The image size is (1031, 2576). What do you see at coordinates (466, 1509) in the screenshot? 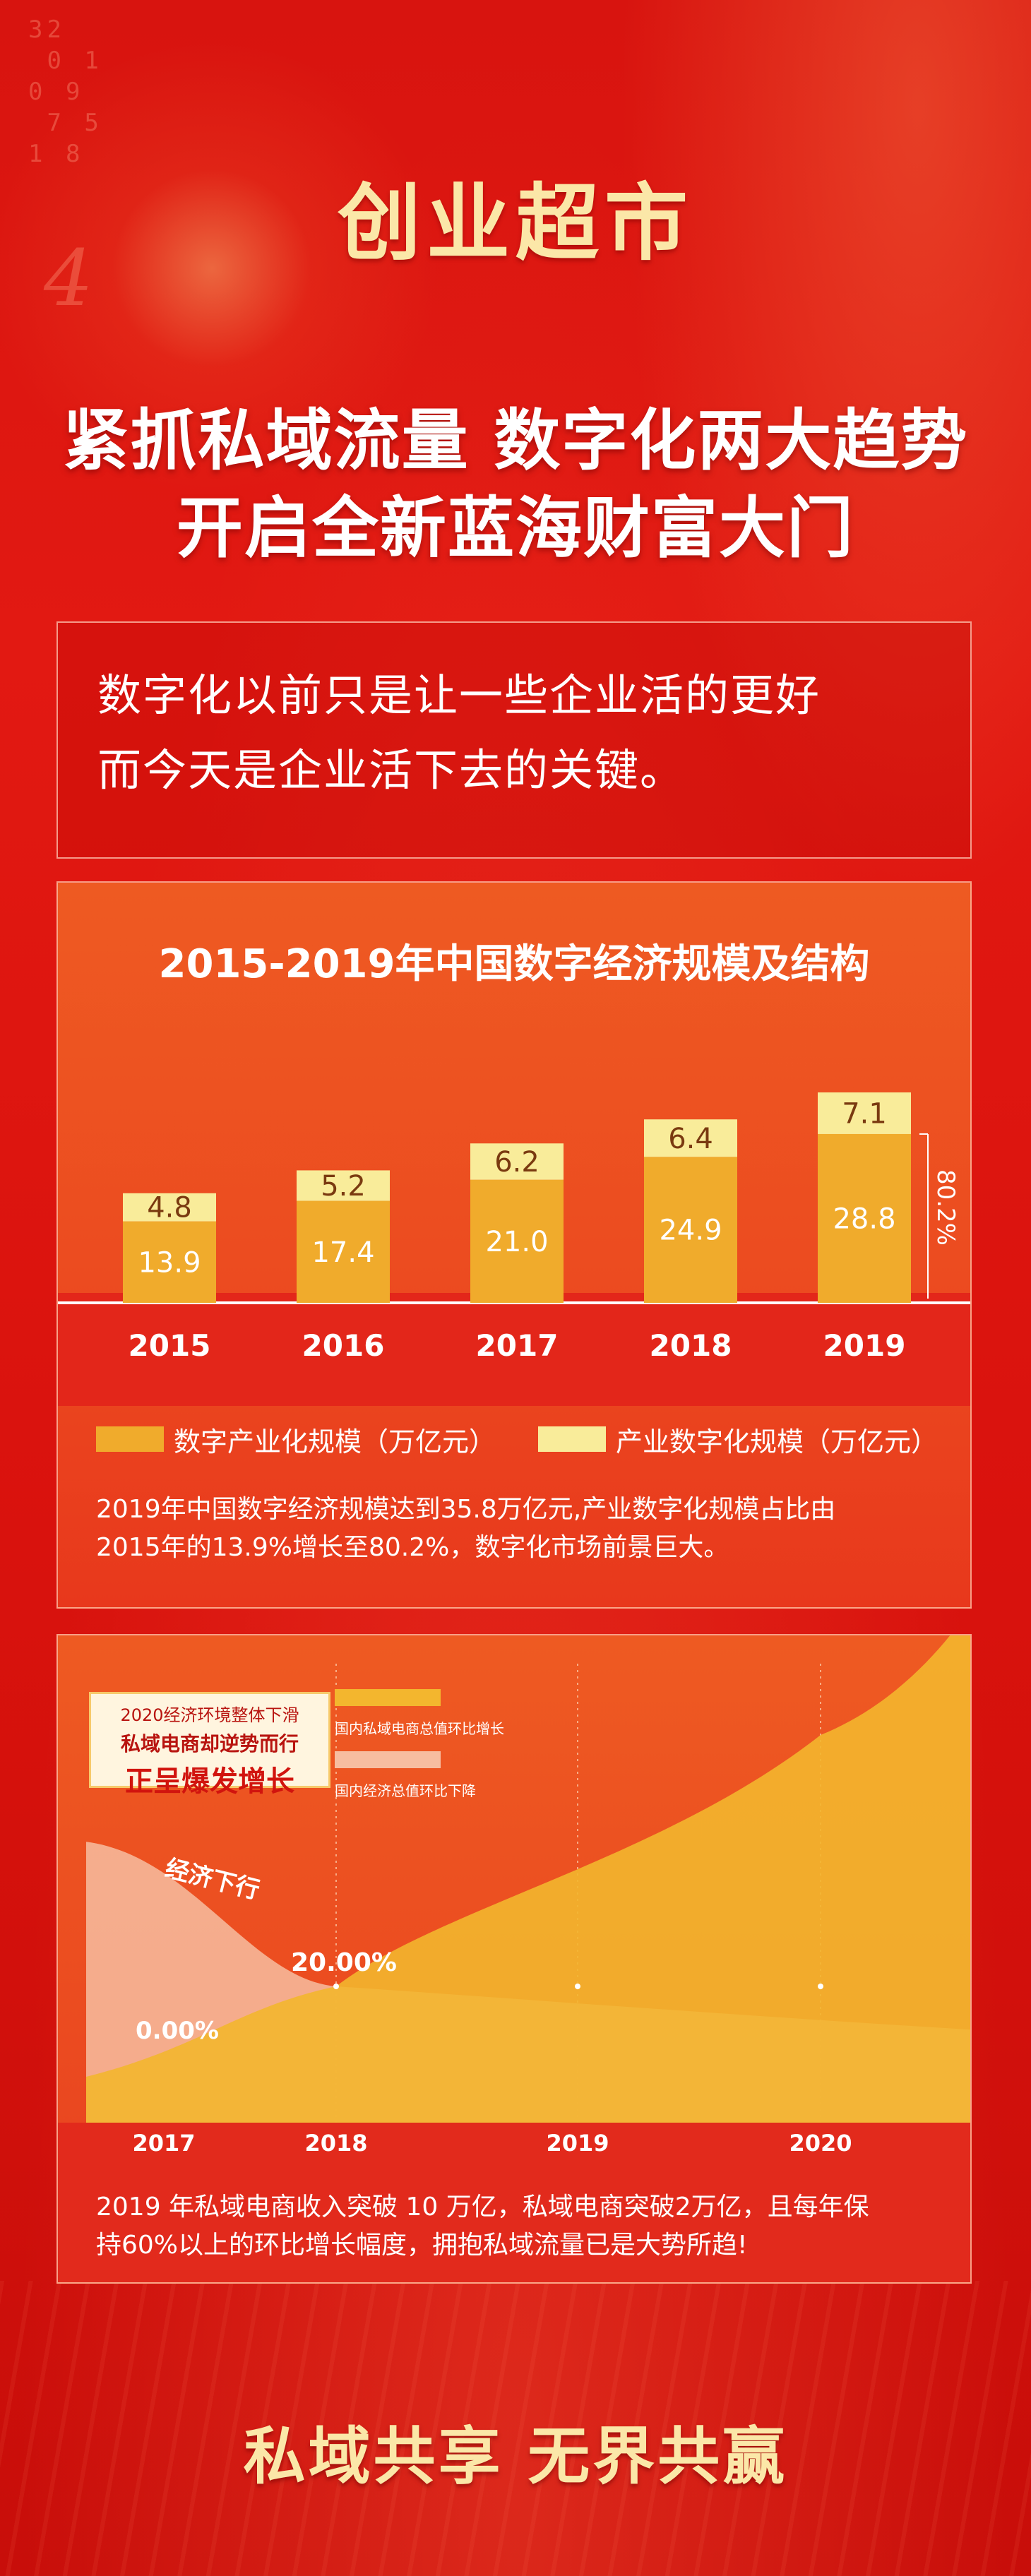
I see `chart-note-line-1: 2019年中国数字经济规模达到35.8万亿元,产业数字化规模占比由` at bounding box center [466, 1509].